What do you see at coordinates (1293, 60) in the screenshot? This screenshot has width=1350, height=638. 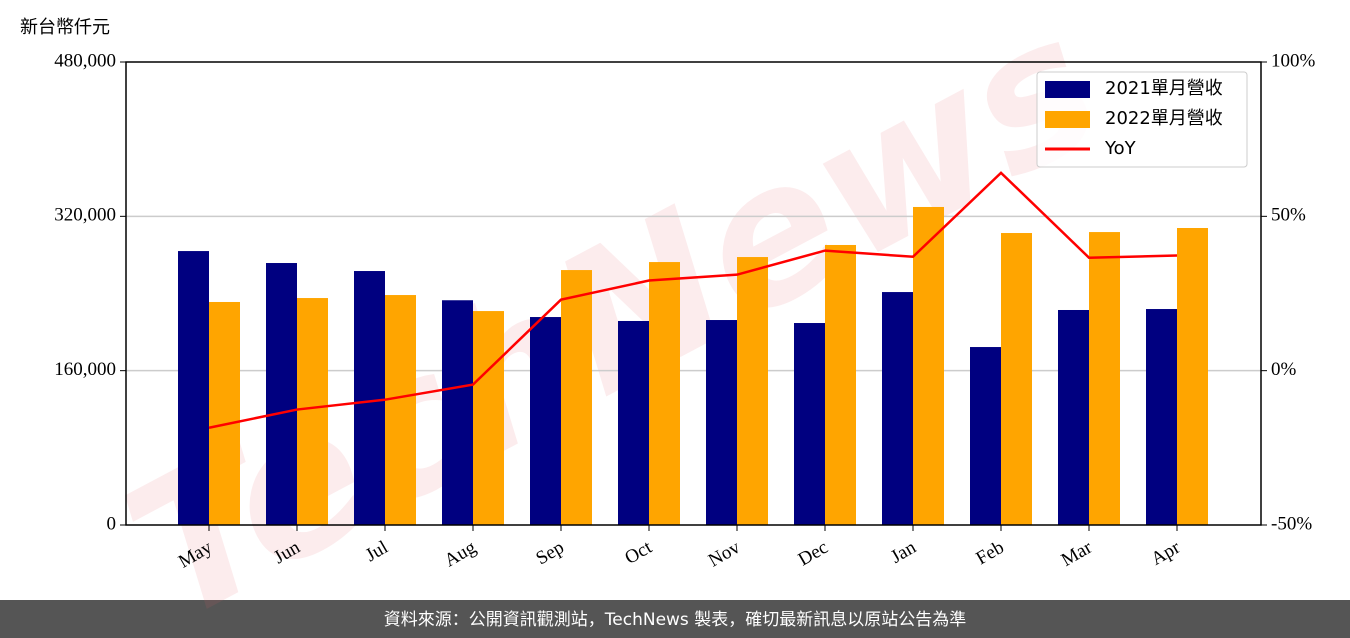 I see `y2-tick-label: 100%` at bounding box center [1293, 60].